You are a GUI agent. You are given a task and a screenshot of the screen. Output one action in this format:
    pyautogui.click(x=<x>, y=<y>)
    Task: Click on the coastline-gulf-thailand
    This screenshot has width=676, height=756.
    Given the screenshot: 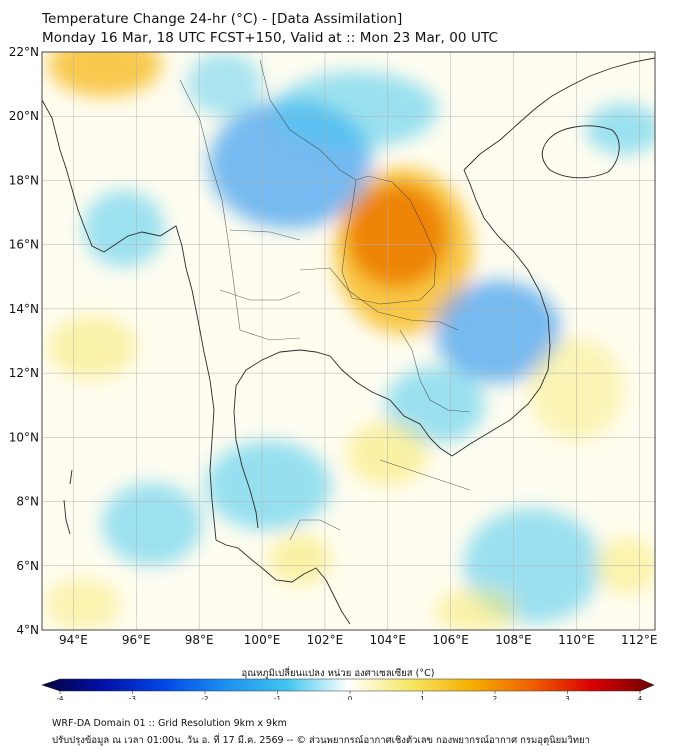 What is the action you would take?
    pyautogui.click(x=343, y=439)
    